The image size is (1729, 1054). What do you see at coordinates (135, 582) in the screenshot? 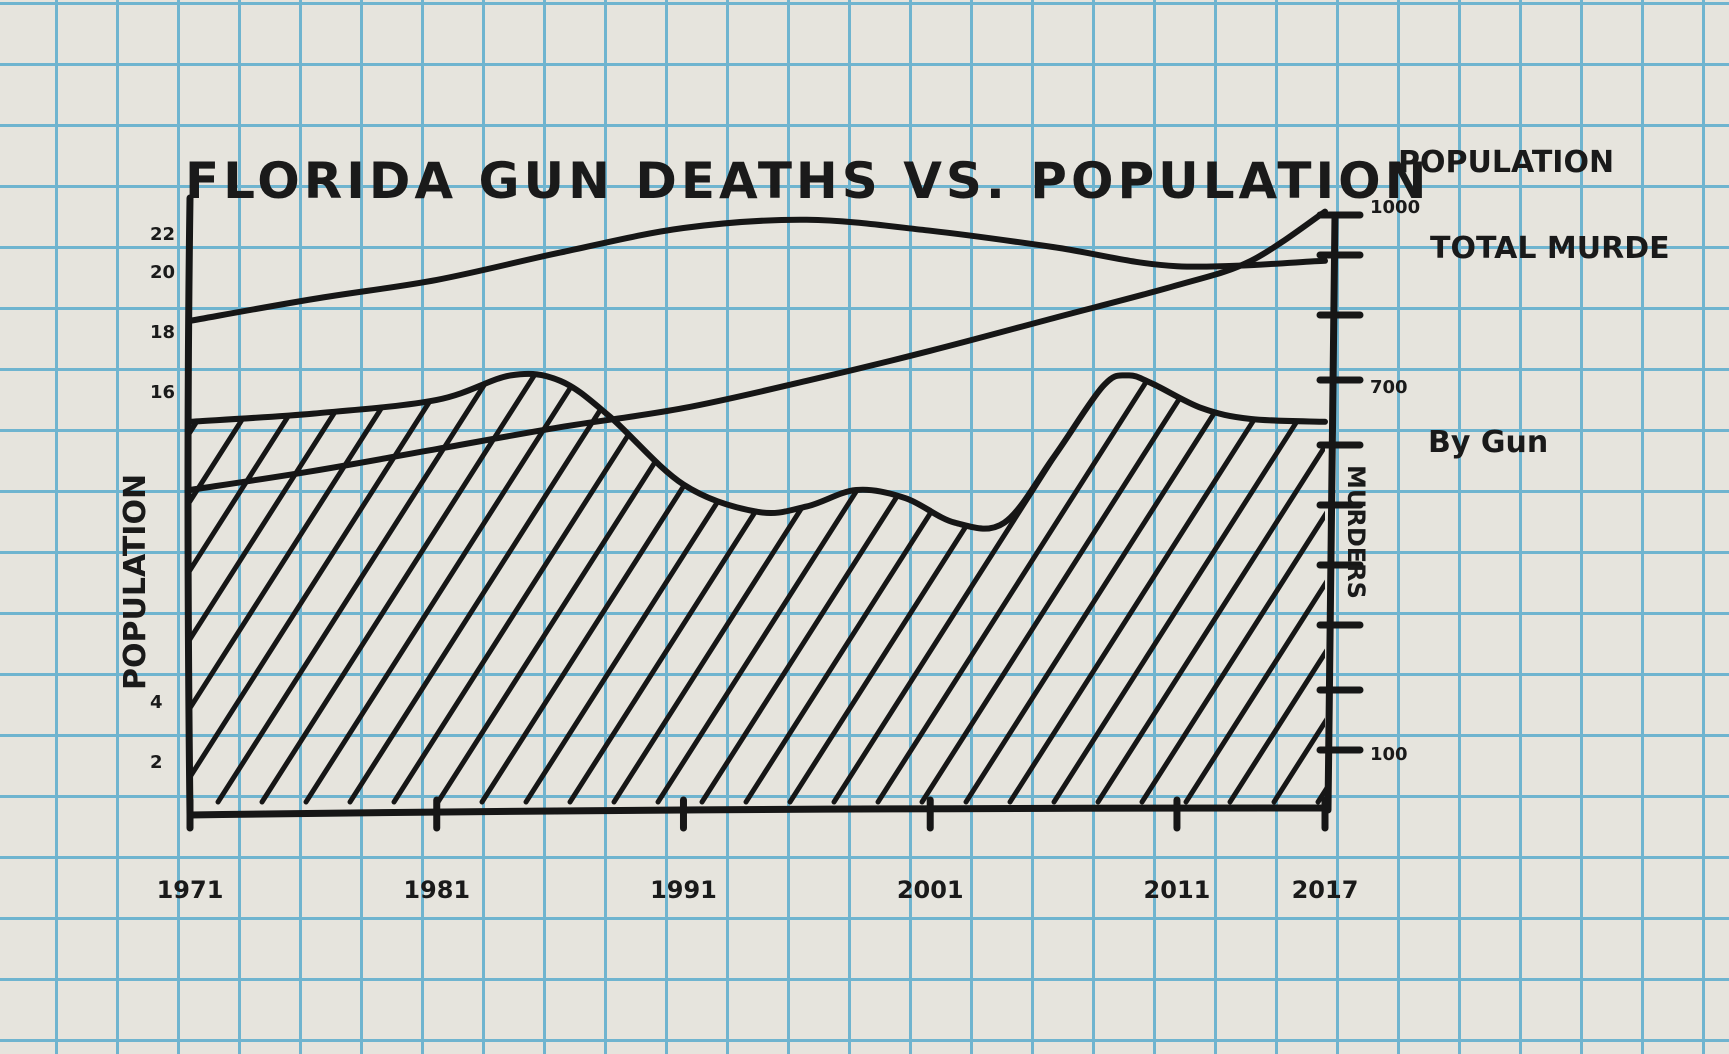
I see `left-axis-label: POPULATION` at bounding box center [135, 582].